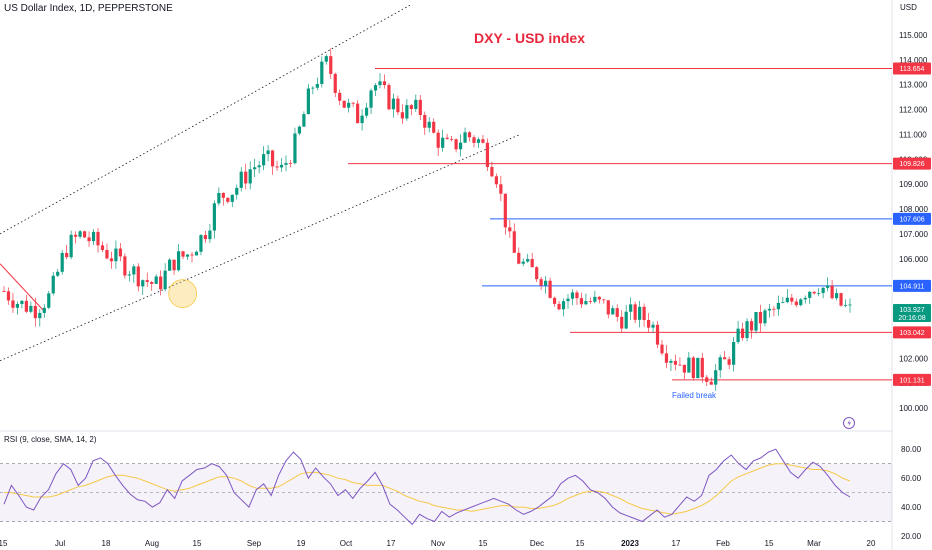  What do you see at coordinates (913, 35) in the screenshot?
I see `price-tick-label: 115.000` at bounding box center [913, 35].